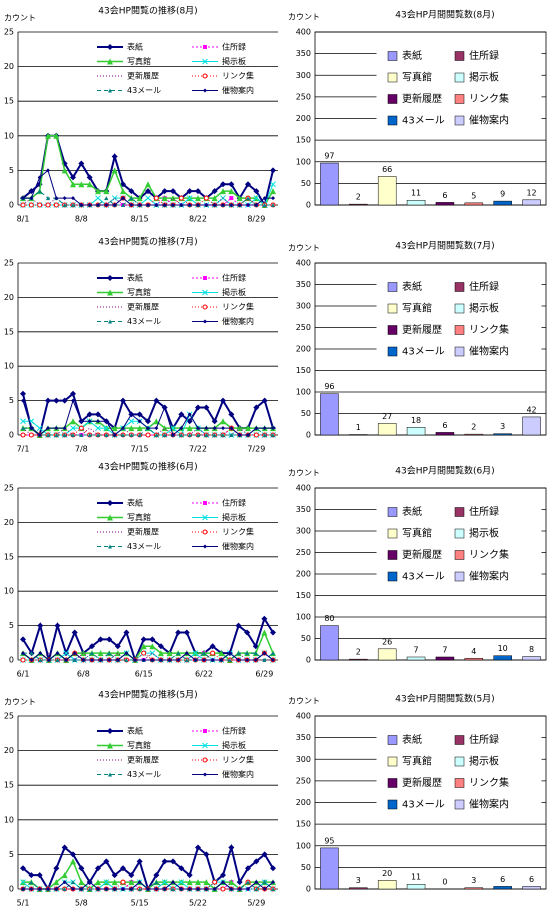 The width and height of the screenshot is (556, 914). I want to click on legend-label: 住所録, so click(484, 55).